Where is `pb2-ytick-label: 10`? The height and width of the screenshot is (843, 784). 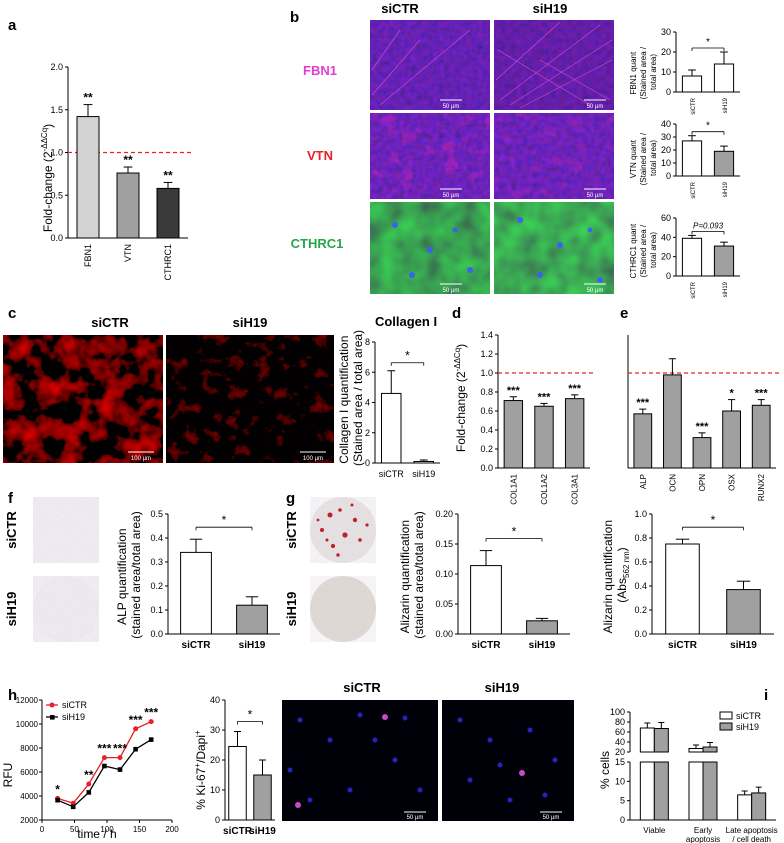
pb2-ytick-label: 10 is located at coordinates (666, 163).